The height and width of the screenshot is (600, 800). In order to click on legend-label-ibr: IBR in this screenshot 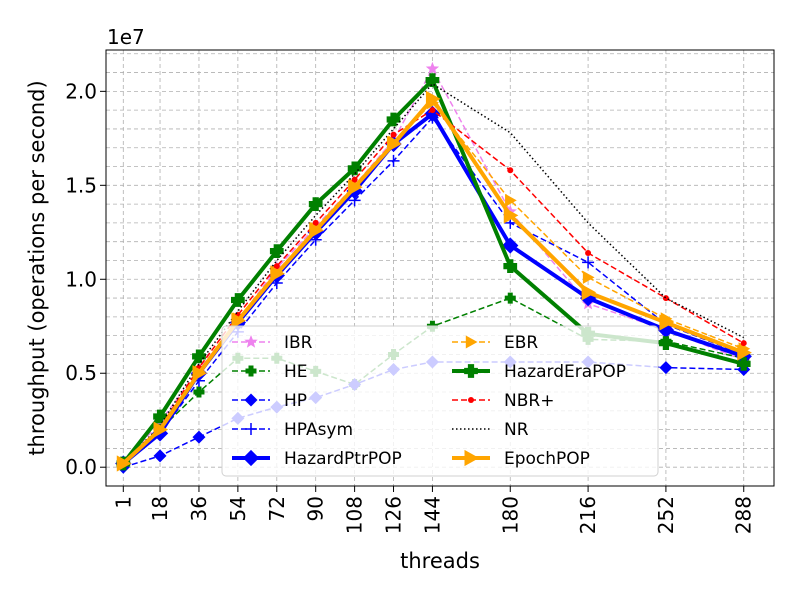, I will do `click(298, 343)`.